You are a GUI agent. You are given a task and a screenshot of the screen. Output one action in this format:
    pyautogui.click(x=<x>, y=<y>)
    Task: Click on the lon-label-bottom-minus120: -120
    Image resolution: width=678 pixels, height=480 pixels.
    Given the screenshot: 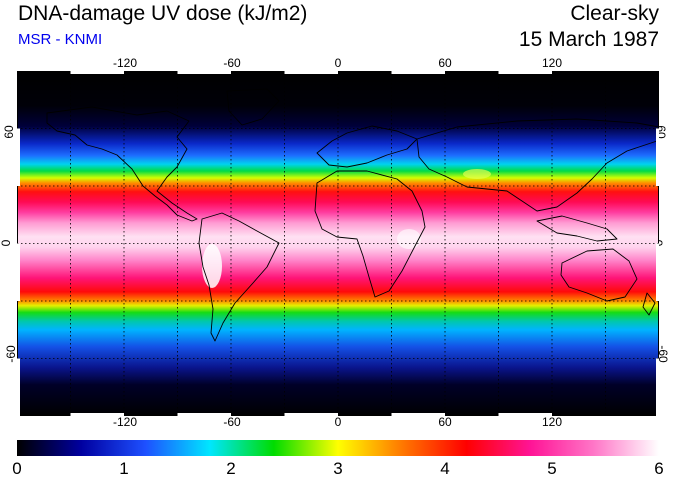 What is the action you would take?
    pyautogui.click(x=125, y=422)
    